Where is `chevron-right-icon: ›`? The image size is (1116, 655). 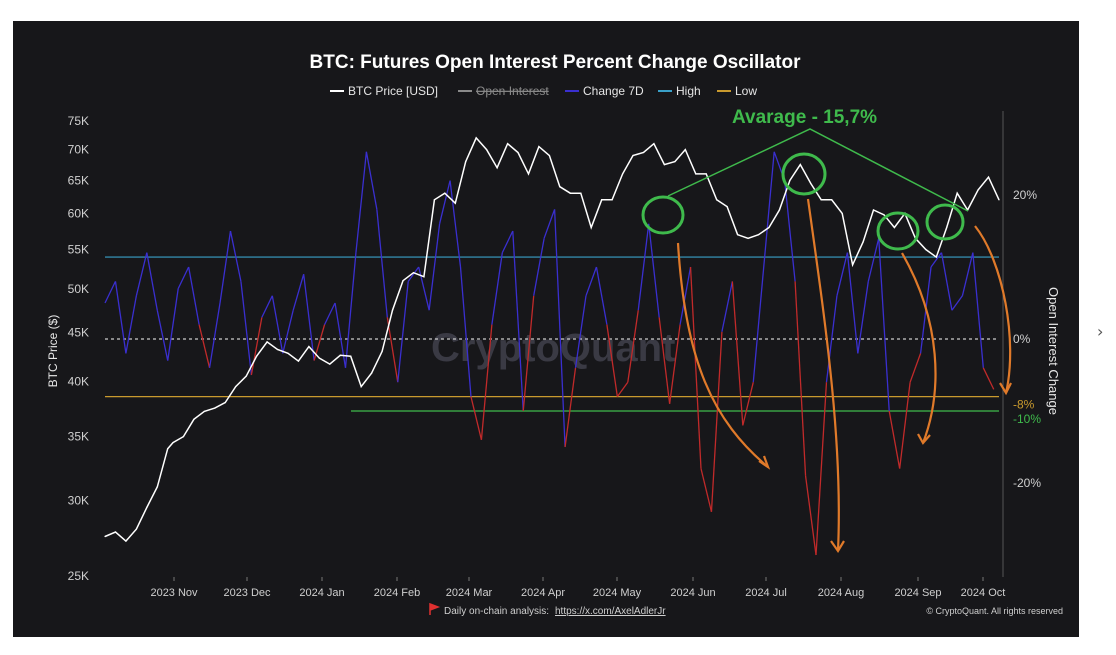
chevron-right-icon: › is located at coordinates (1100, 331).